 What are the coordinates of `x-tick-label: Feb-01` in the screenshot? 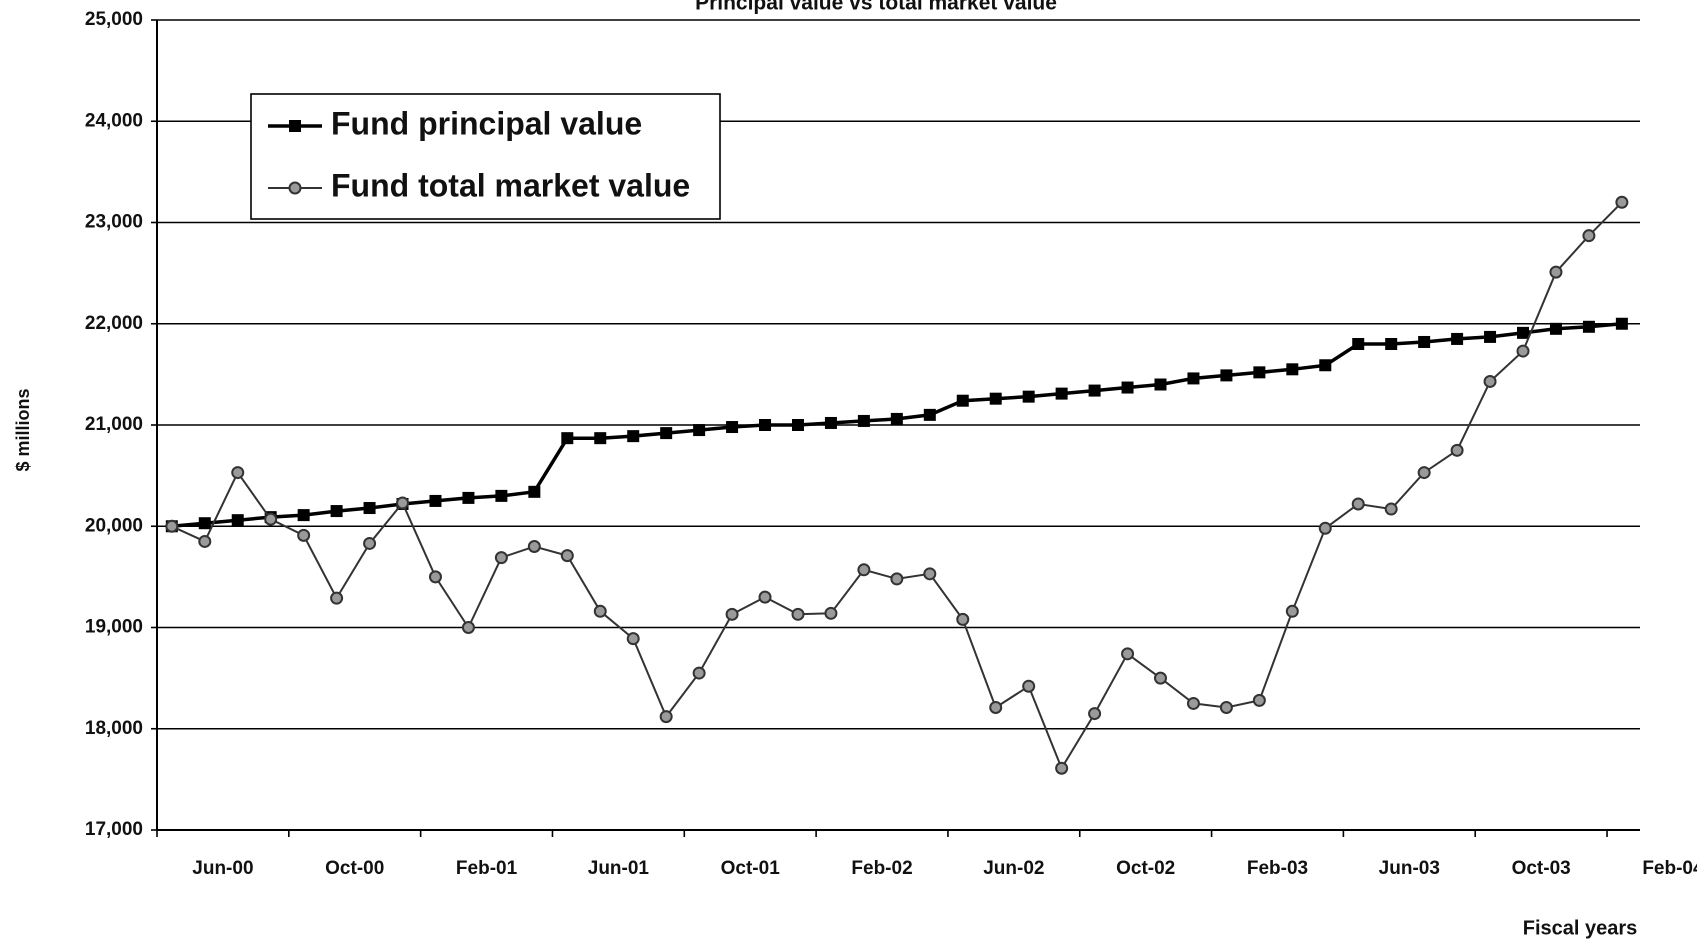 It's located at (487, 868).